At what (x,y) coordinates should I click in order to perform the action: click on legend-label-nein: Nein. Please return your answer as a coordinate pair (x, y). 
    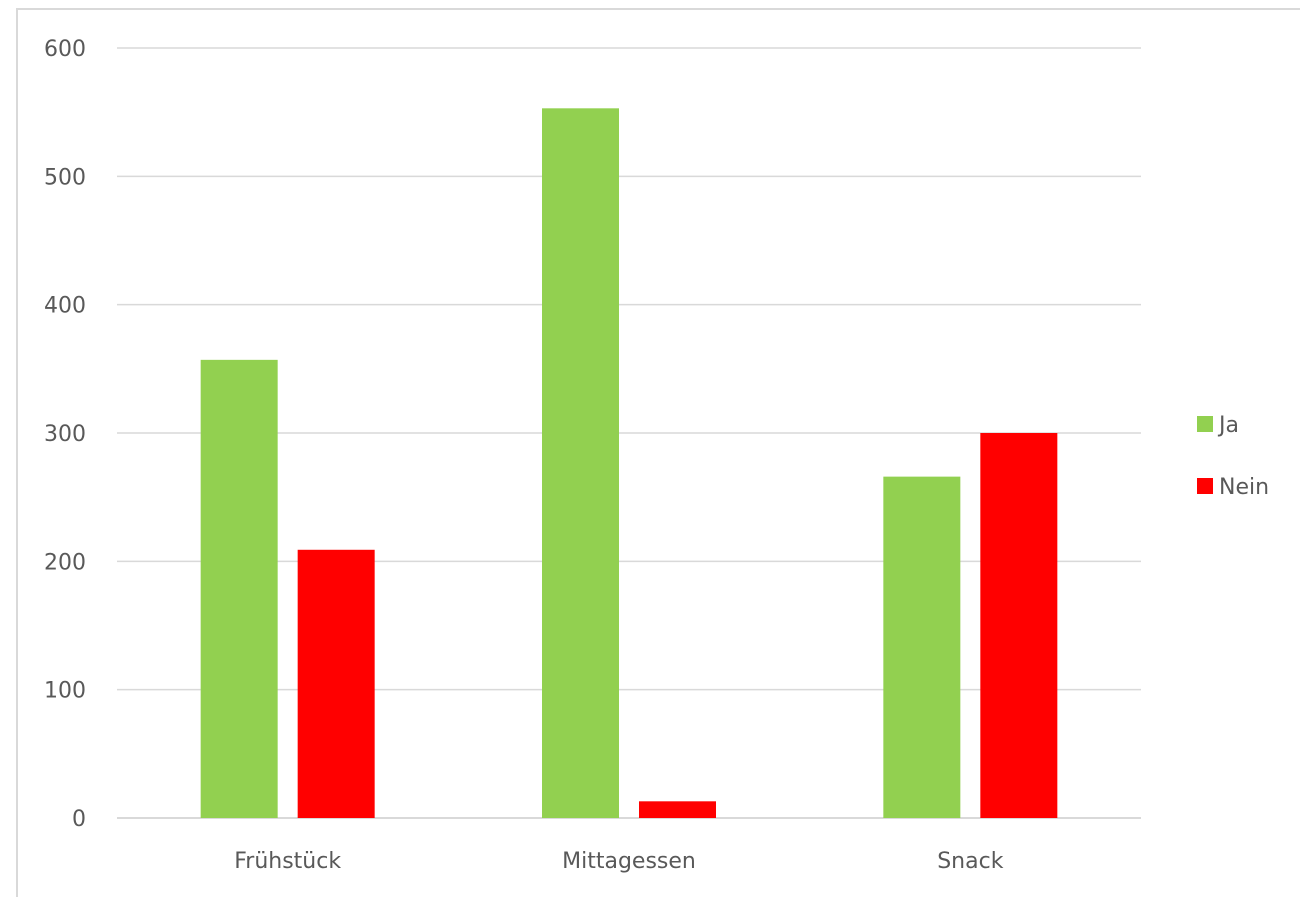
    Looking at the image, I should click on (1244, 487).